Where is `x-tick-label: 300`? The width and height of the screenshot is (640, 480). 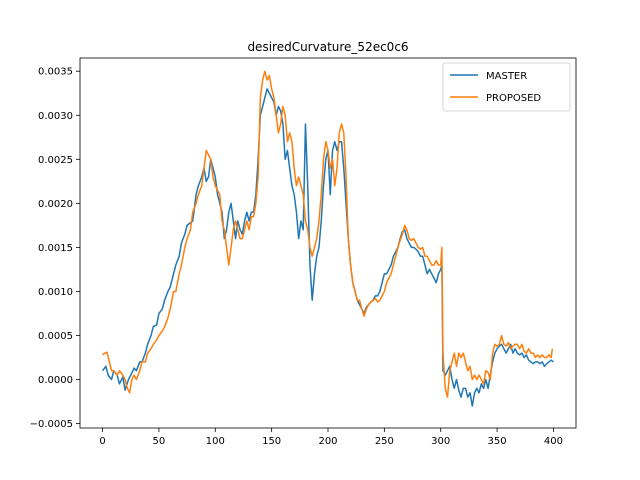
x-tick-label: 300 is located at coordinates (440, 441).